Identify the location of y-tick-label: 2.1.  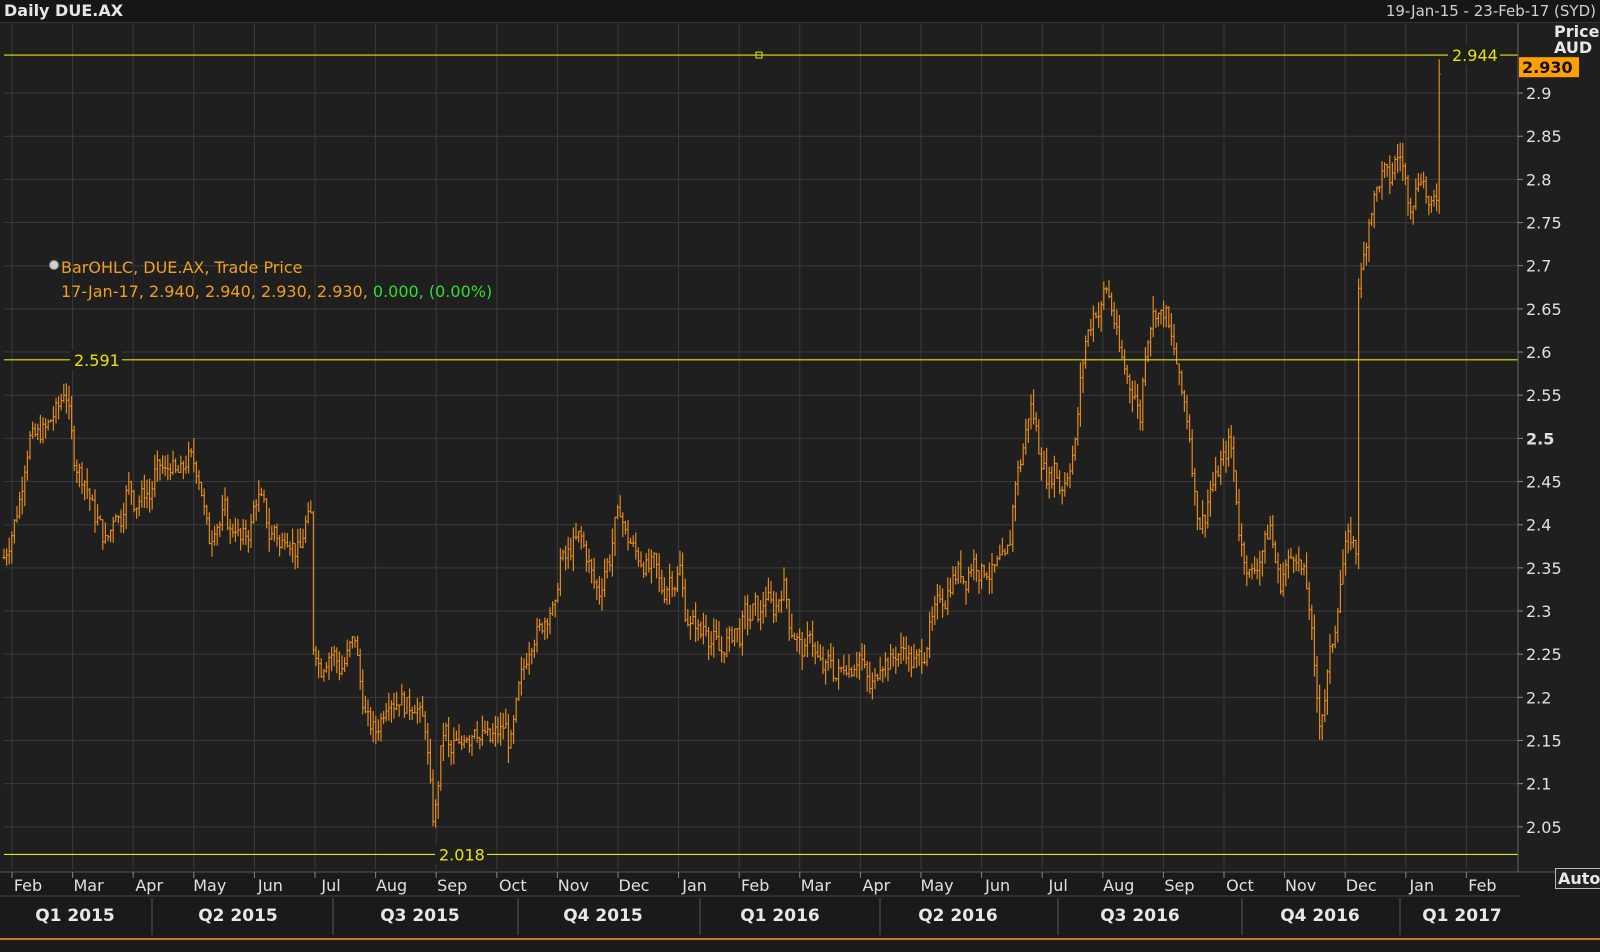
(1538, 784).